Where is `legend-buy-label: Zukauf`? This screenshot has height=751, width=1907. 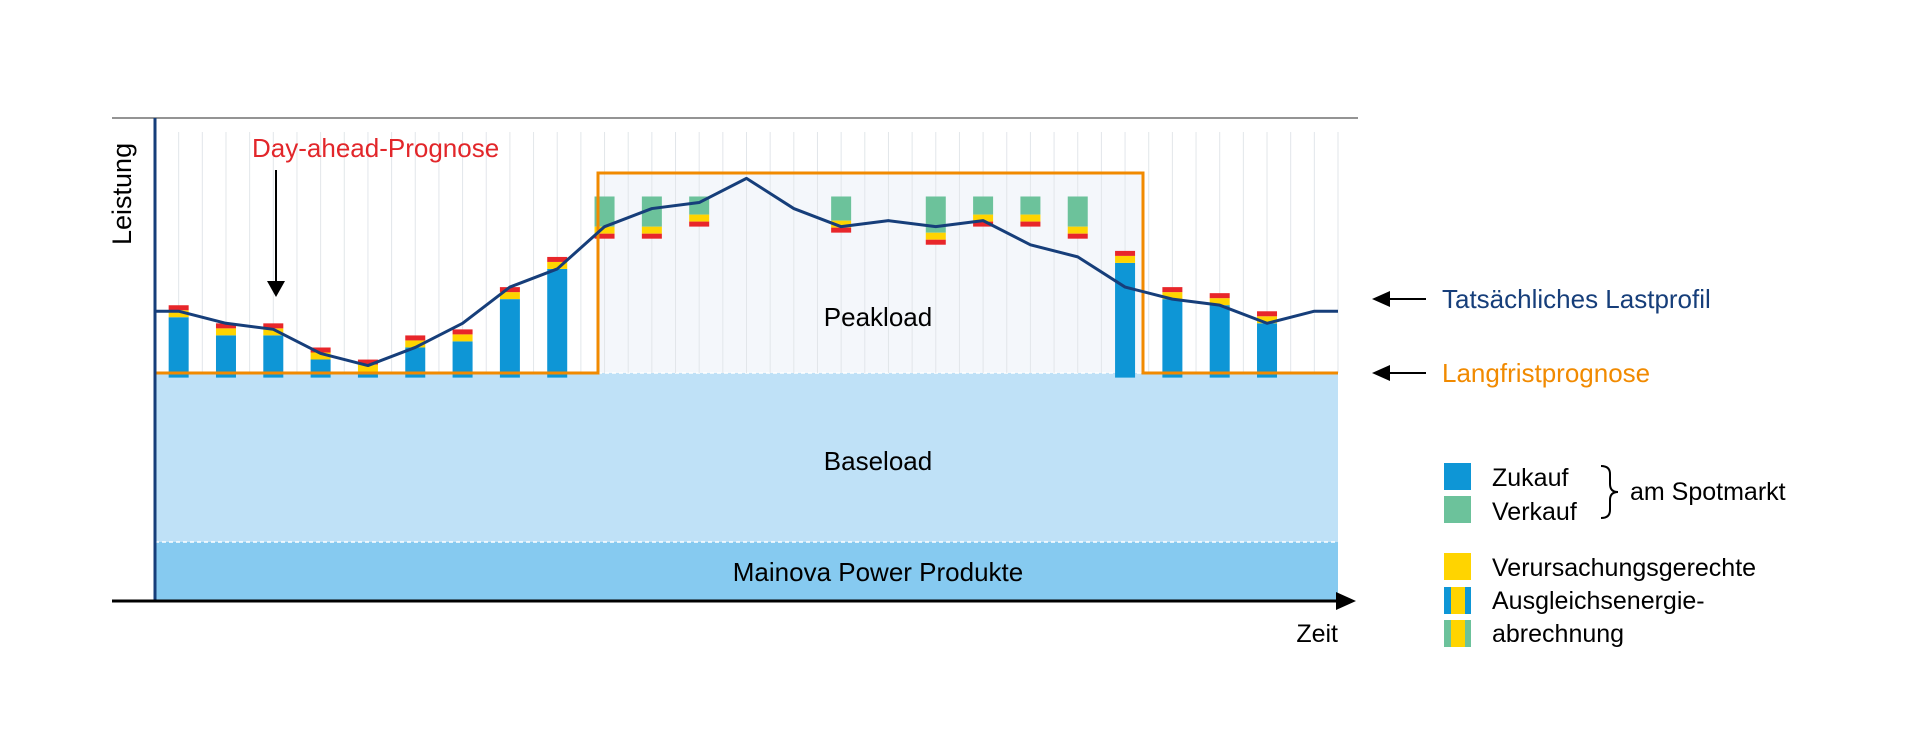 legend-buy-label: Zukauf is located at coordinates (1530, 478).